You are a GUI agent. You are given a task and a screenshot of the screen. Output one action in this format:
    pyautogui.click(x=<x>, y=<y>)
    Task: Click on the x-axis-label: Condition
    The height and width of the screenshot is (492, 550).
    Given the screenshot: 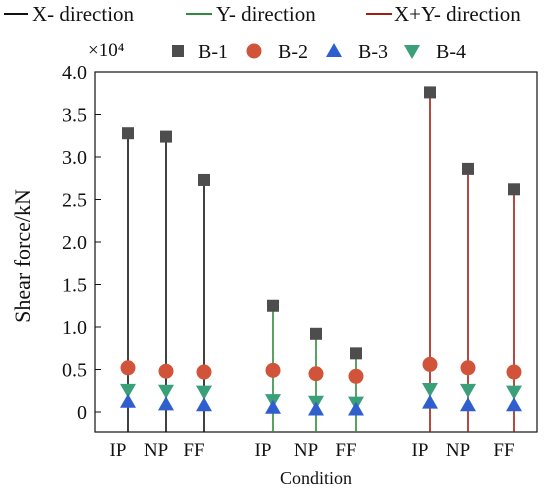 What is the action you would take?
    pyautogui.click(x=316, y=478)
    